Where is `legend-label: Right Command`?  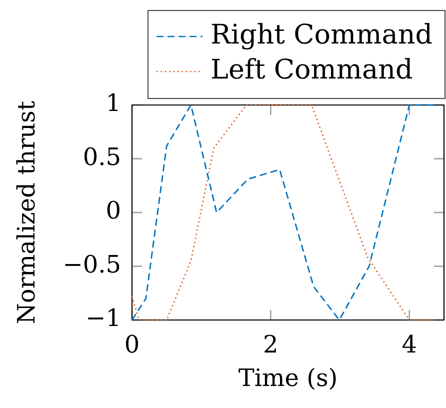
legend-label: Right Command is located at coordinates (321, 35).